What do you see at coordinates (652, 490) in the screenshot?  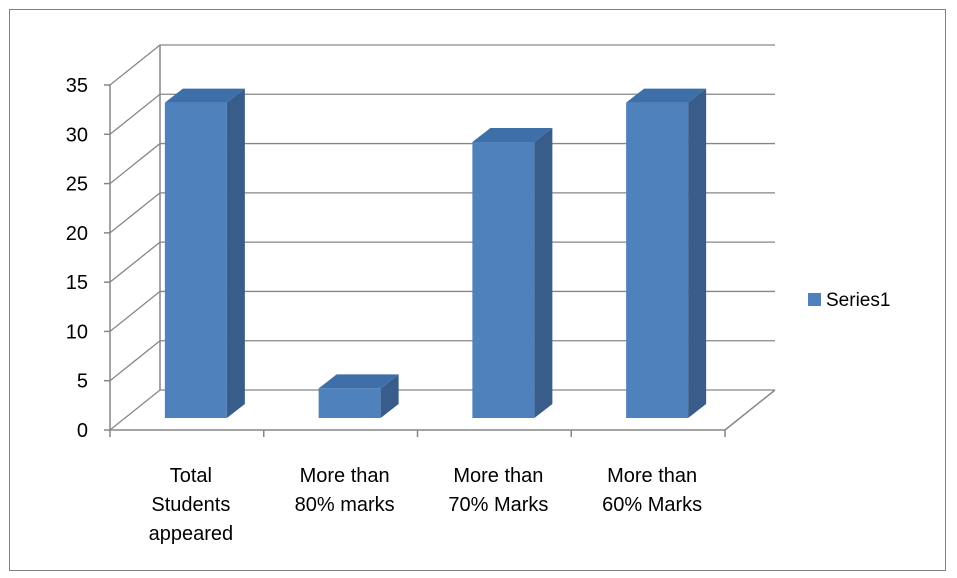 I see `x-tick-label: More than 60% Marks` at bounding box center [652, 490].